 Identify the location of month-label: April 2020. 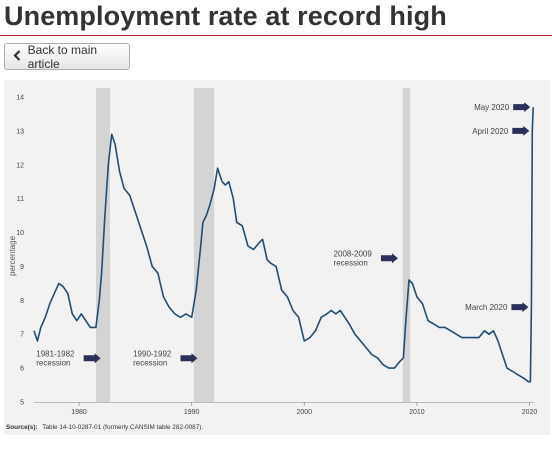
(490, 131).